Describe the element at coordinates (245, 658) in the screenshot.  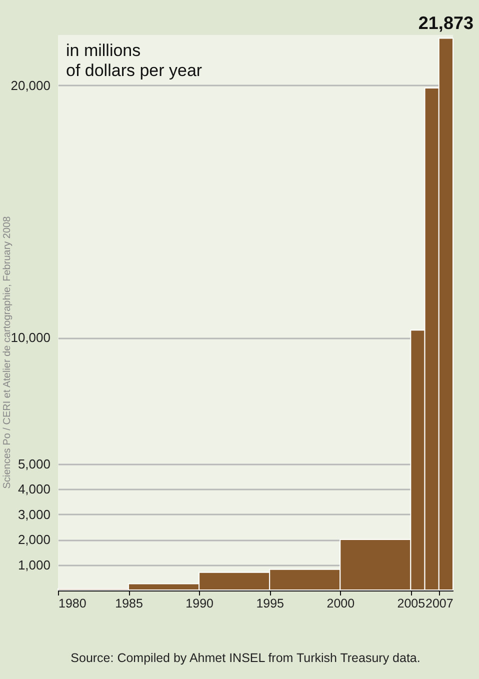
I see `source-note: Source: Compiled by Ahmet INSEL from Turkish Treasury data.` at that location.